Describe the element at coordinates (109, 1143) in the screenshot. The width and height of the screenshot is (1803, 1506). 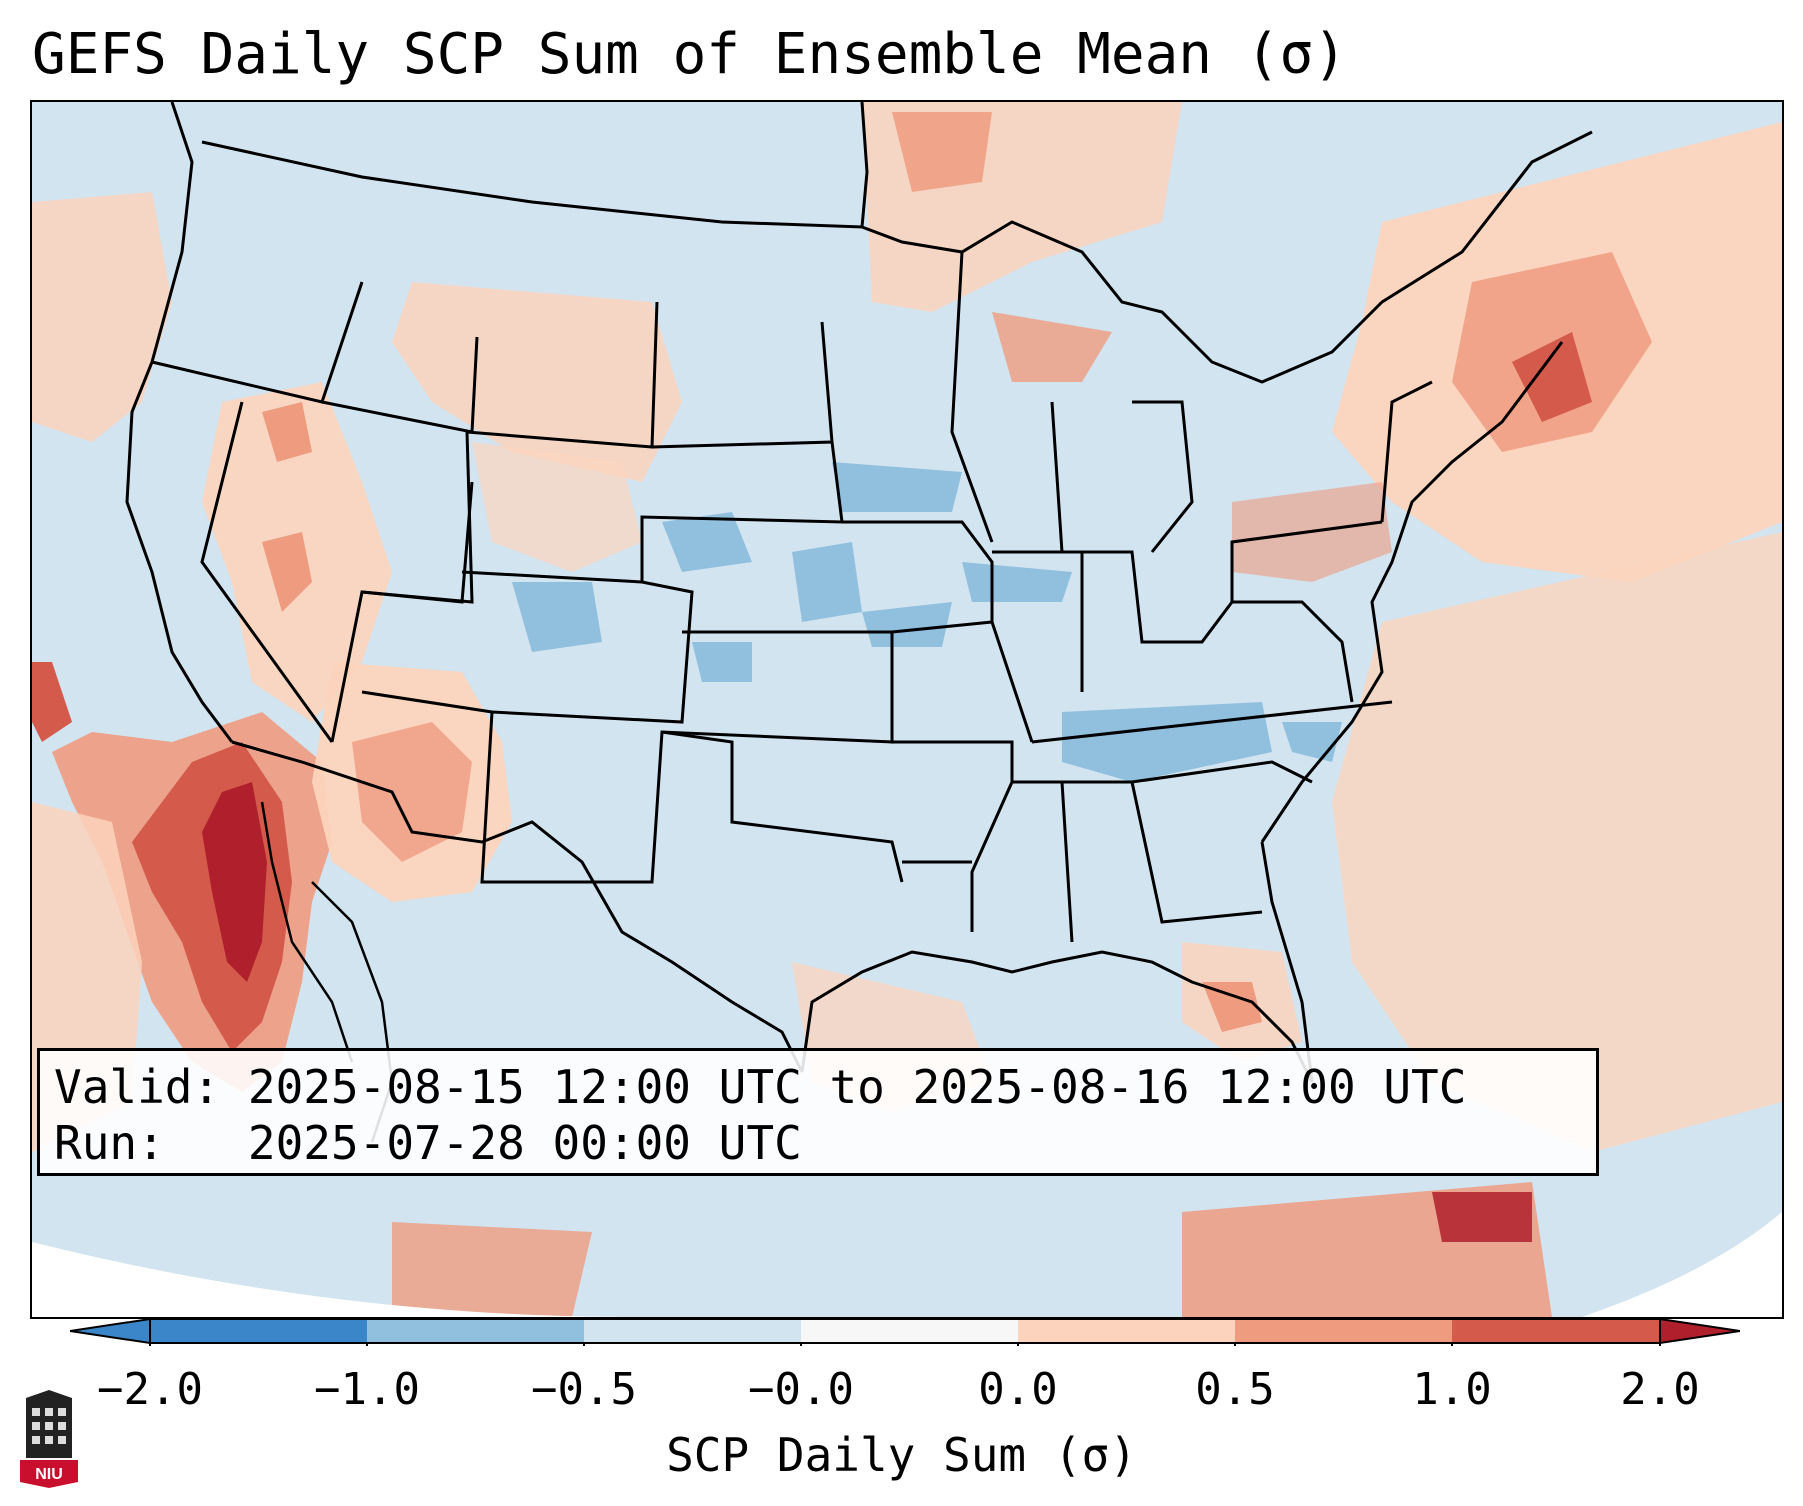
I see `run-label: Run:` at that location.